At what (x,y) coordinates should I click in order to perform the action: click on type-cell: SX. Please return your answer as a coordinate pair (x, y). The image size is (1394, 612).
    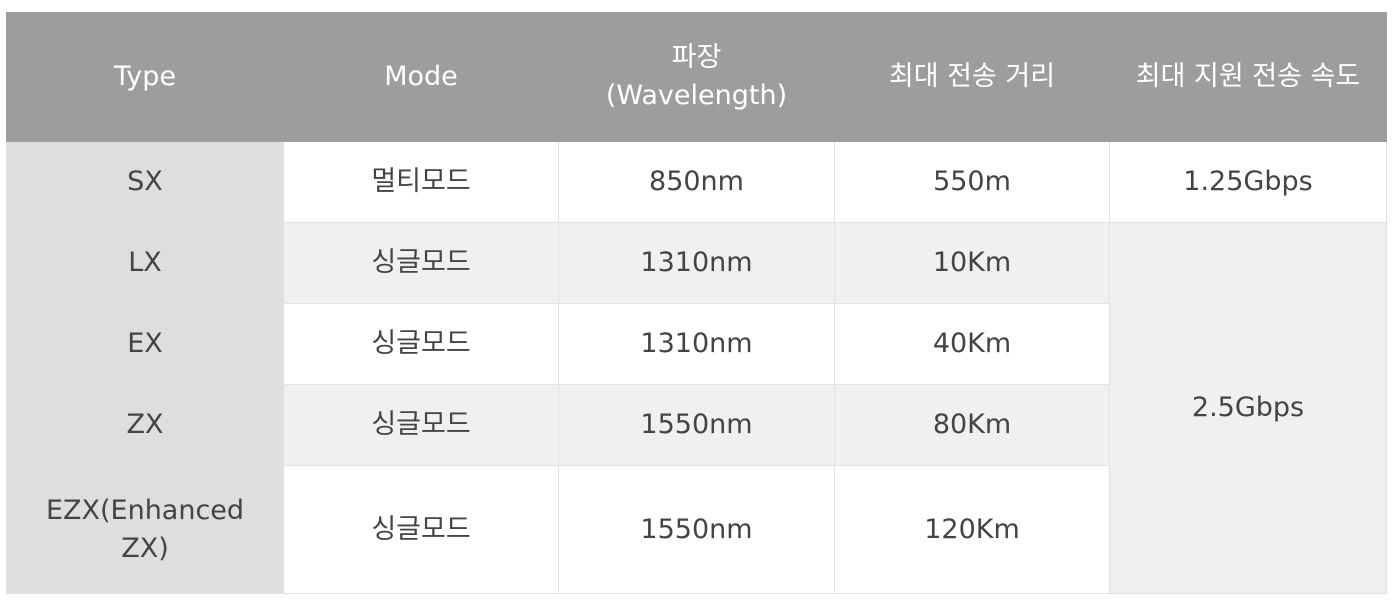
    Looking at the image, I should click on (145, 182).